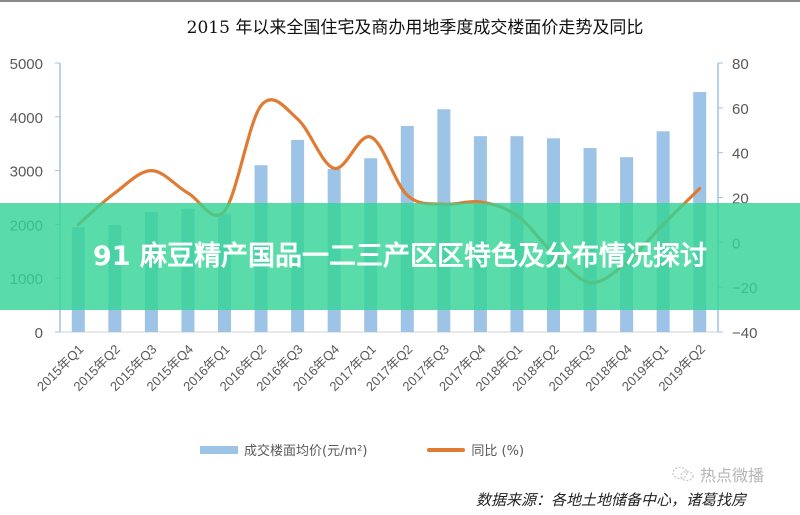  What do you see at coordinates (219, 449) in the screenshot?
I see `legend-bar-swatch` at bounding box center [219, 449].